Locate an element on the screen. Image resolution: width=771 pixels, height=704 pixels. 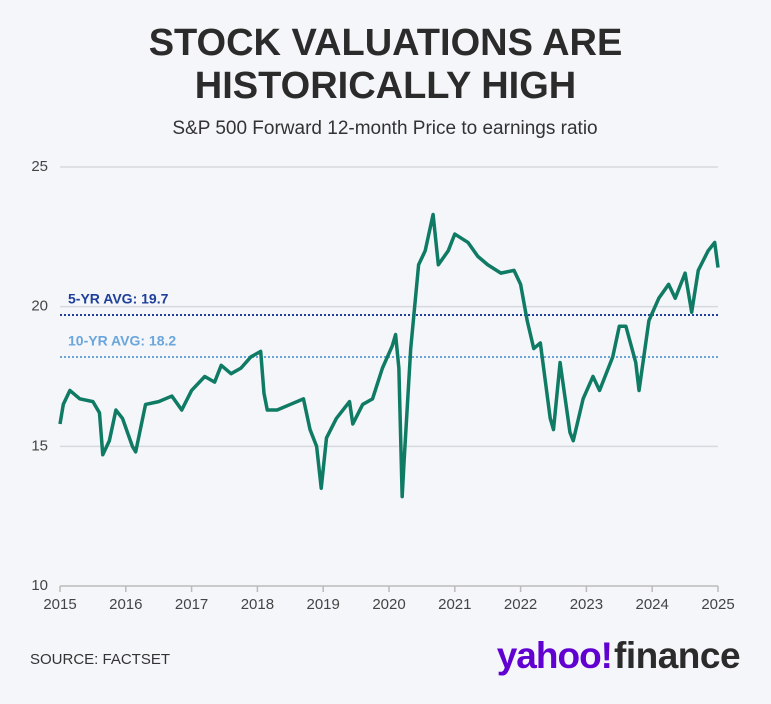
chart-title: STOCK VALUATIONS ARE HISTORICALLY HIGH is located at coordinates (385, 64).